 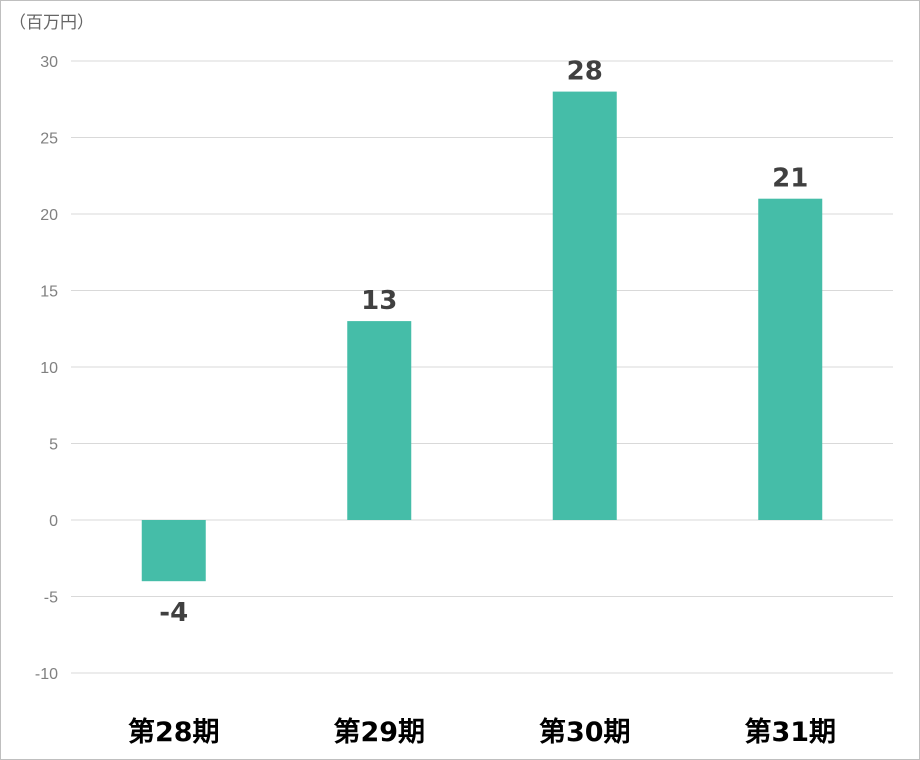 I want to click on y-tick-label: -10, so click(x=46, y=674).